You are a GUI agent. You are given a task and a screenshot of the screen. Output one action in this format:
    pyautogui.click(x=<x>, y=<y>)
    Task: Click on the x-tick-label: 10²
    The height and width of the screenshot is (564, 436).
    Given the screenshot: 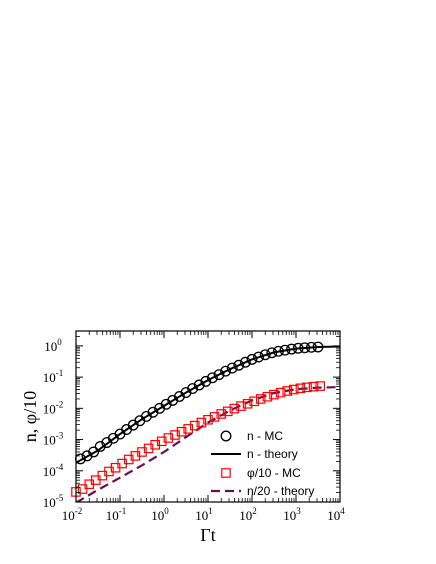 What is the action you would take?
    pyautogui.click(x=248, y=514)
    